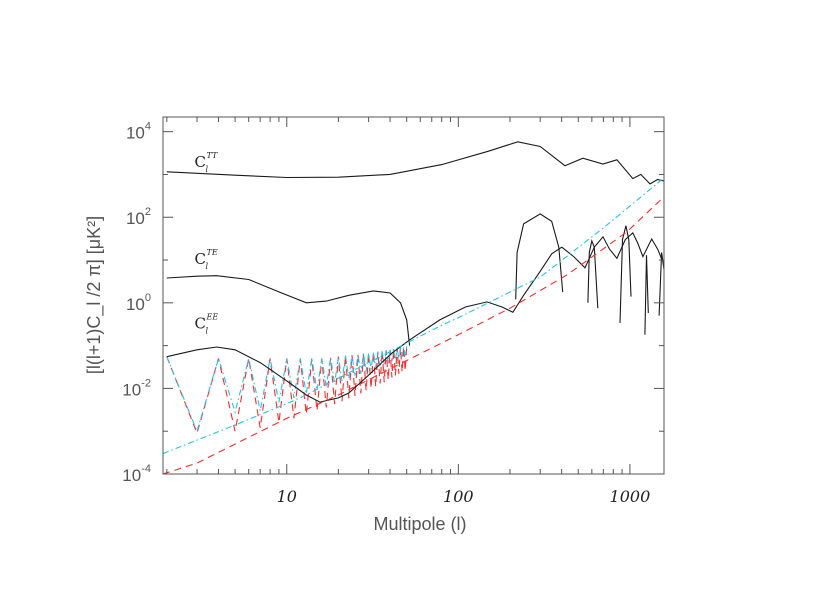 Image resolution: width=830 pixels, height=593 pixels. I want to click on curve-label-superscript: TT, so click(212, 155).